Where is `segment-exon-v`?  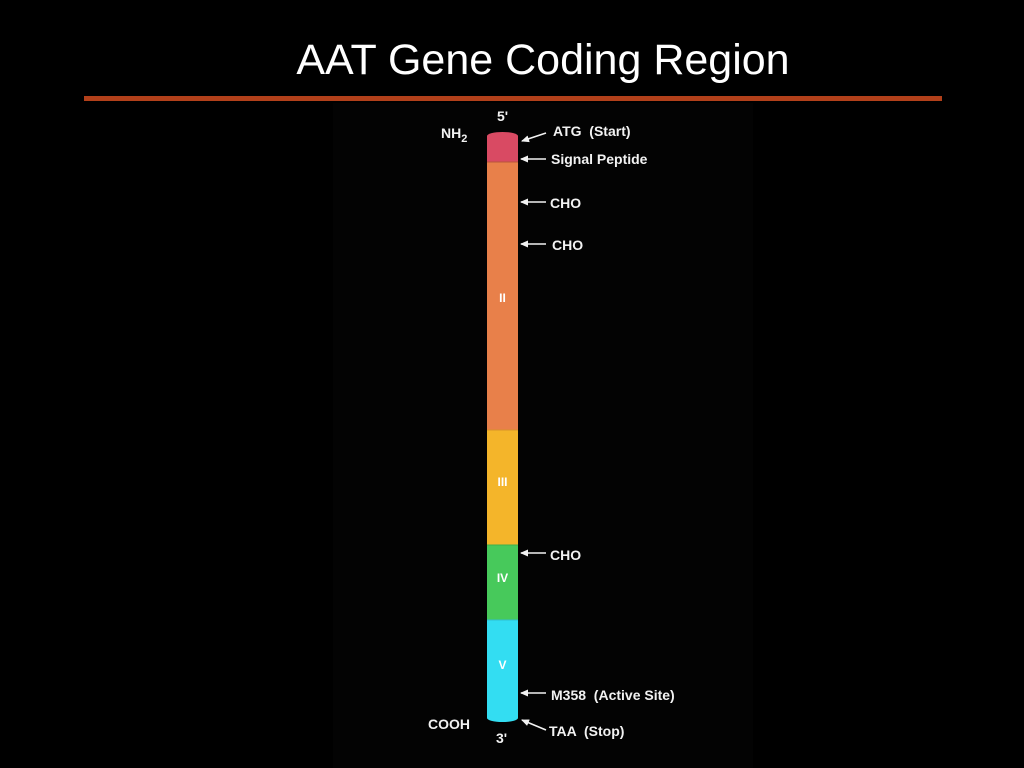
segment-exon-v is located at coordinates (502, 669).